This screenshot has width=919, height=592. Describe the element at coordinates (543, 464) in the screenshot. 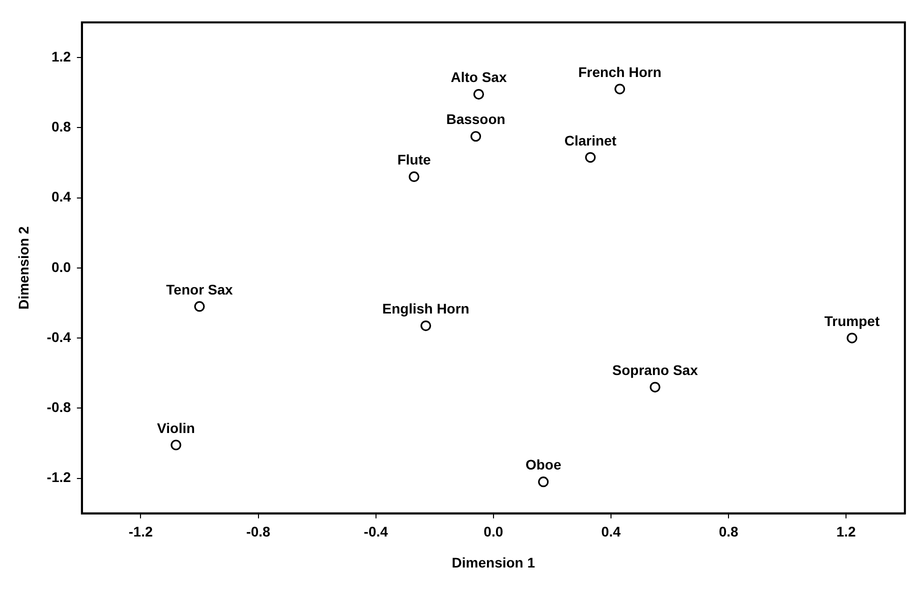

I see `annotation: Oboe` at that location.